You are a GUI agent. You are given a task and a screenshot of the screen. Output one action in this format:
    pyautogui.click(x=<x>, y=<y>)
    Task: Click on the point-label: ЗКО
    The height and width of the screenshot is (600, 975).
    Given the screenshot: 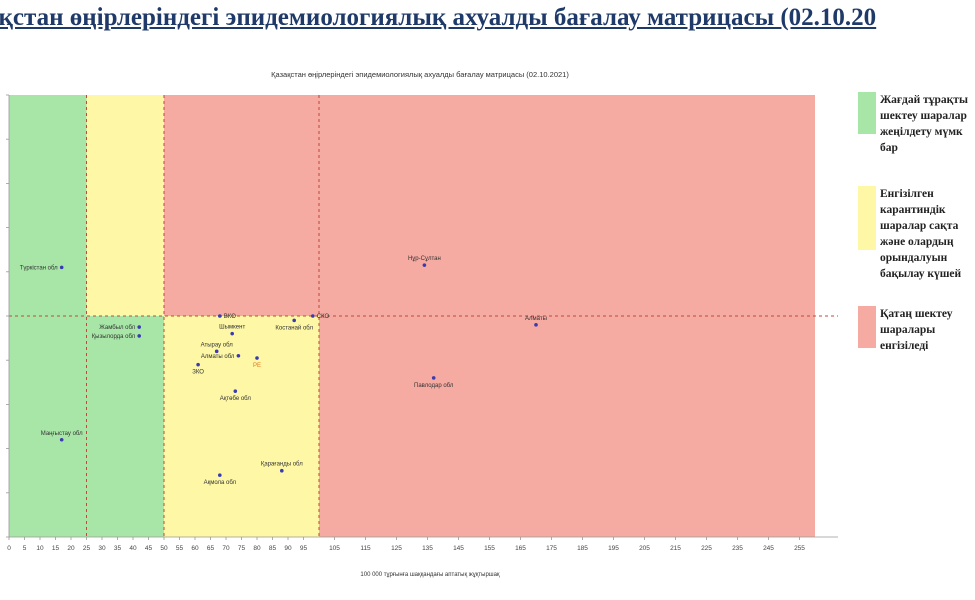 What is the action you would take?
    pyautogui.click(x=198, y=373)
    